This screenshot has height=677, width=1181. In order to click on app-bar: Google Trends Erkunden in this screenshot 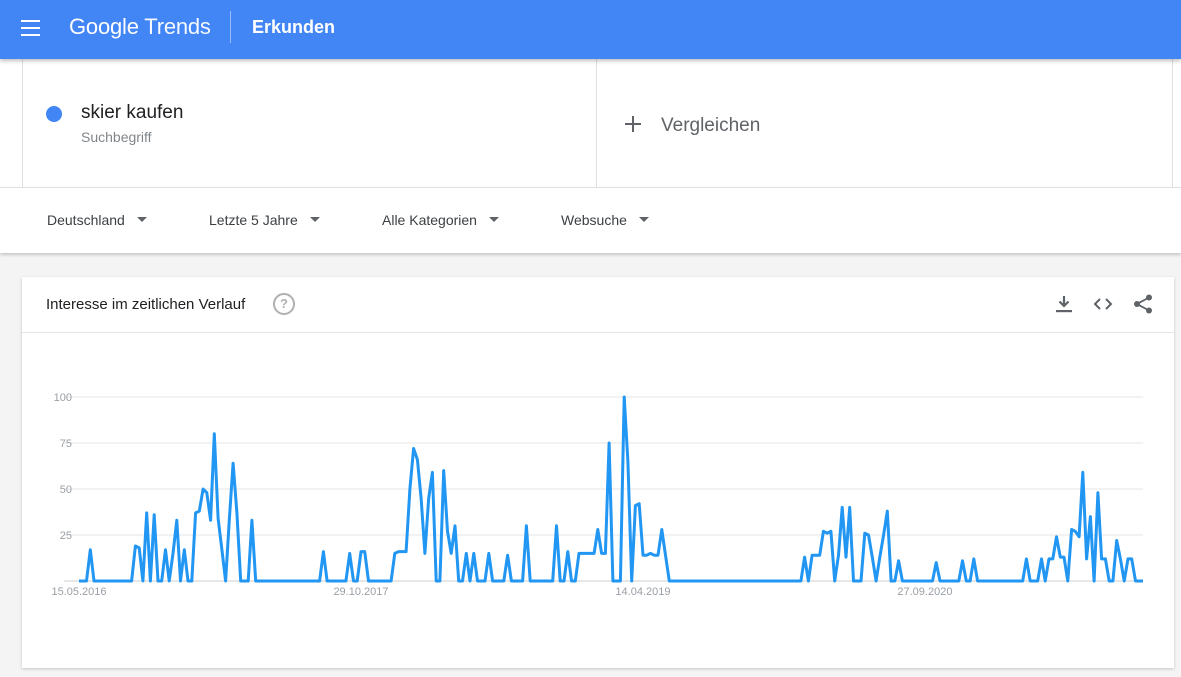, I will do `click(590, 29)`.